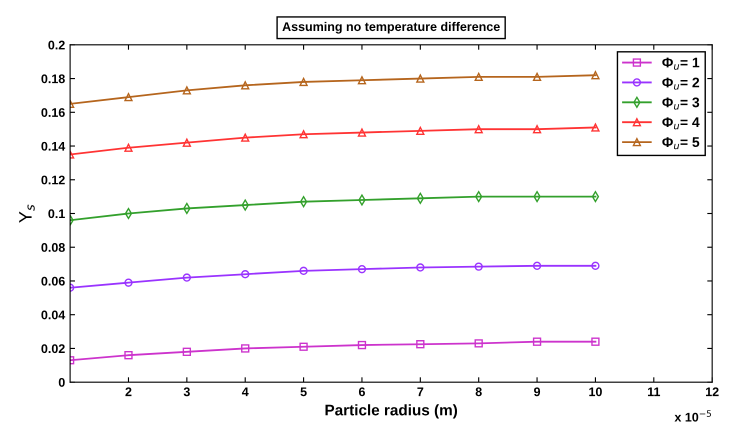 The height and width of the screenshot is (427, 738). I want to click on x-tick-label: 10, so click(595, 391).